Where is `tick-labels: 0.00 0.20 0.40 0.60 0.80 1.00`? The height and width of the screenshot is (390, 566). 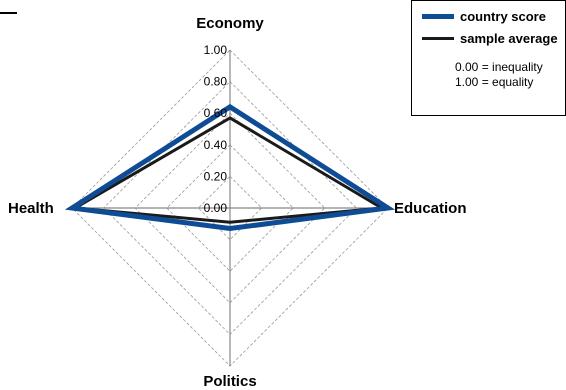
tick-labels: 0.00 0.20 0.40 0.60 0.80 1.00 is located at coordinates (216, 129).